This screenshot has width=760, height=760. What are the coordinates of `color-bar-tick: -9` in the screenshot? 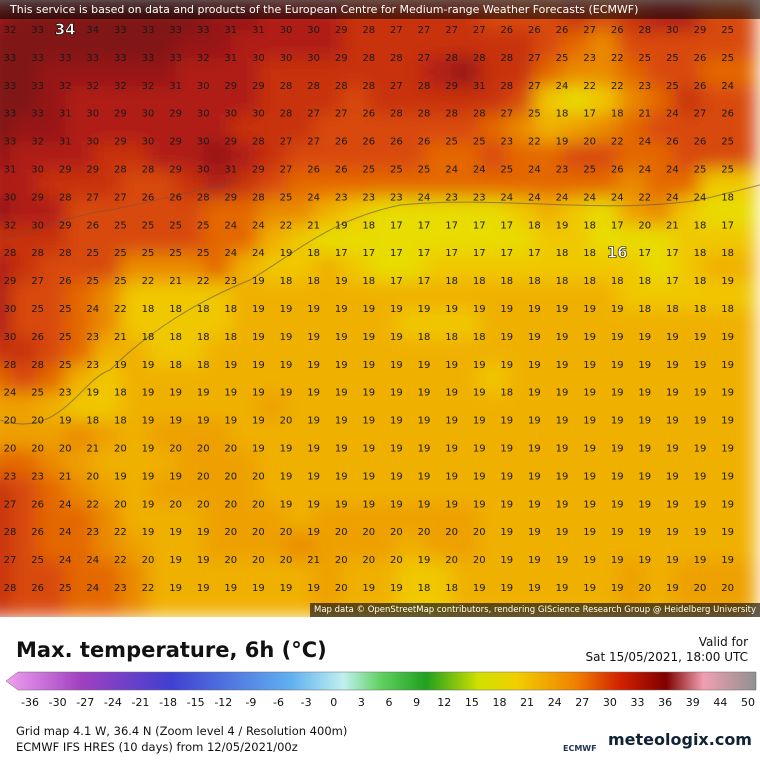 It's located at (251, 702).